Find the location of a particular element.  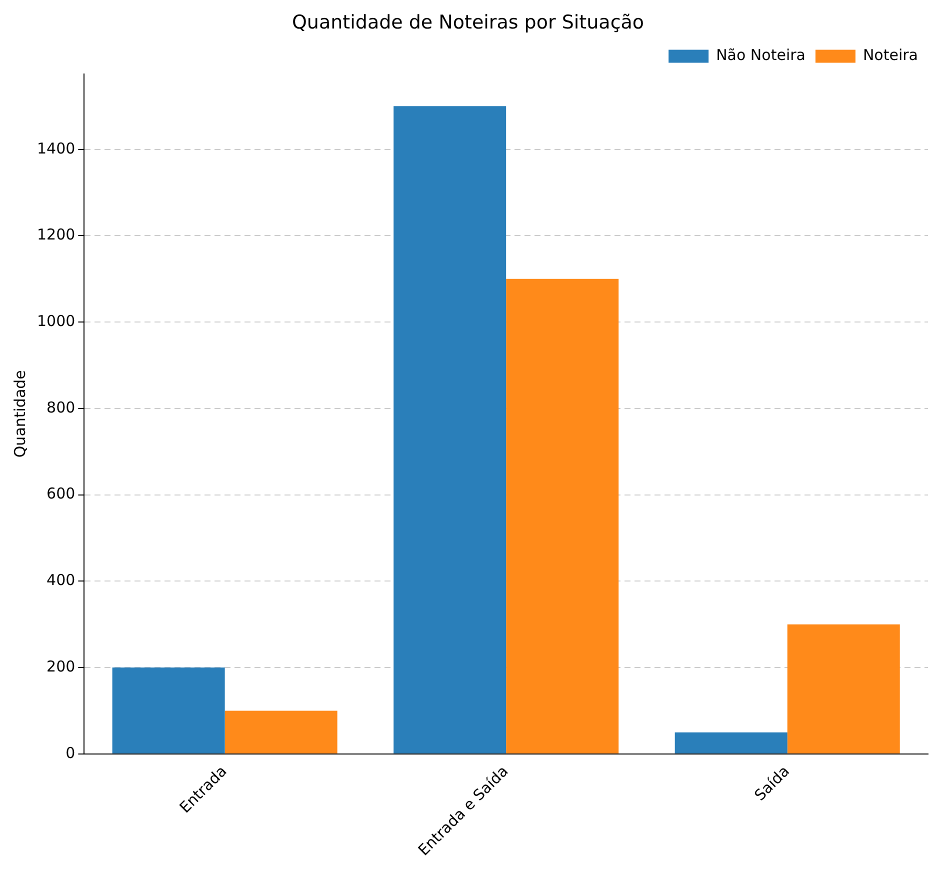

legend-label: Não Noteira is located at coordinates (761, 55).